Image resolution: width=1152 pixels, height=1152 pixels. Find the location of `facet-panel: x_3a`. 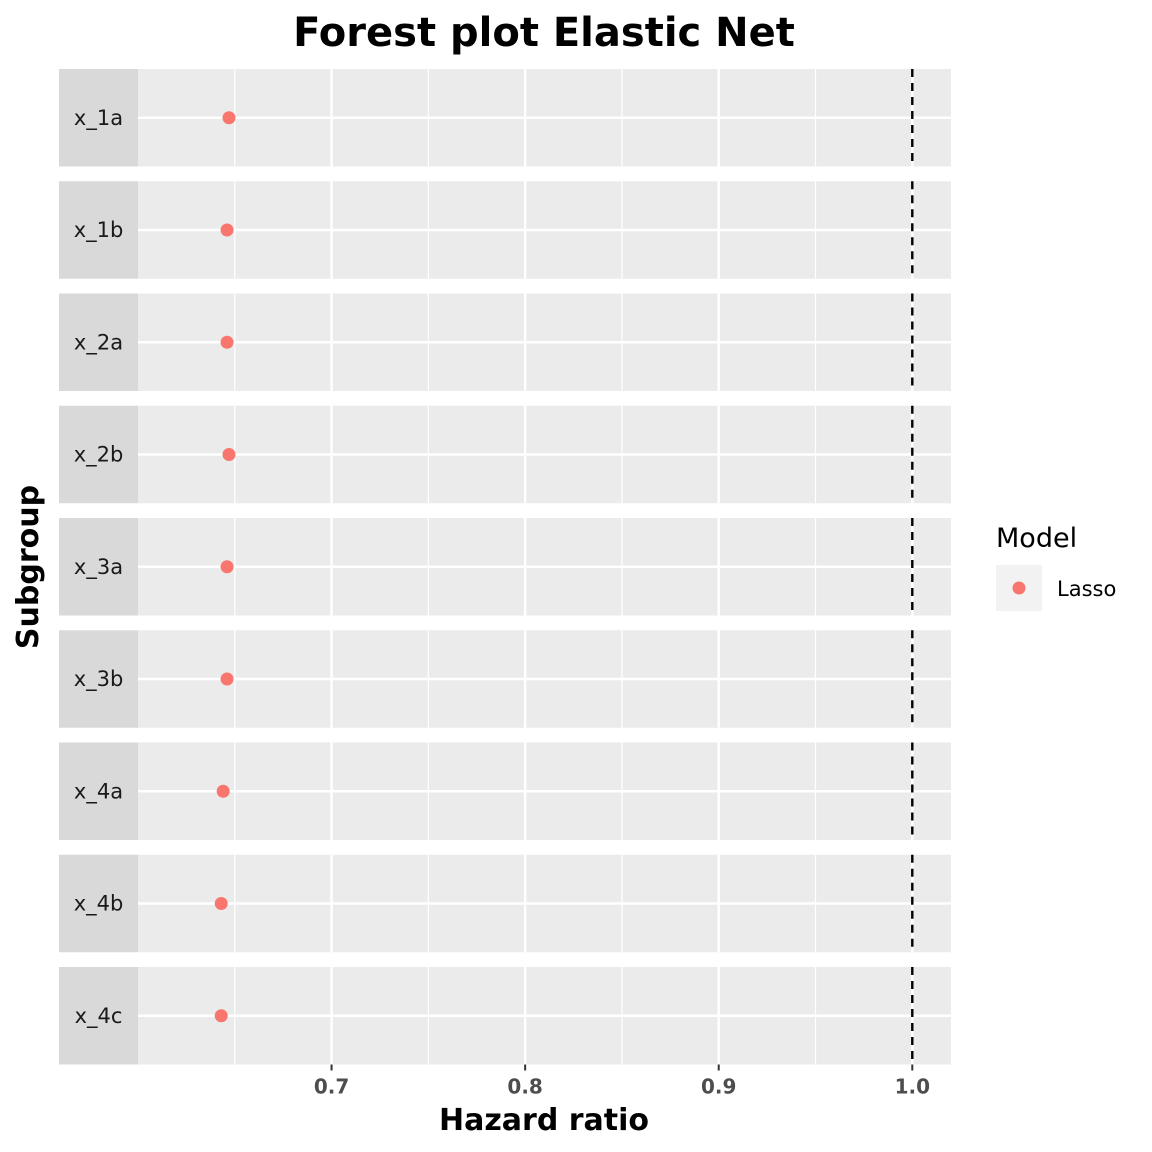

facet-panel: x_3a is located at coordinates (505, 567).